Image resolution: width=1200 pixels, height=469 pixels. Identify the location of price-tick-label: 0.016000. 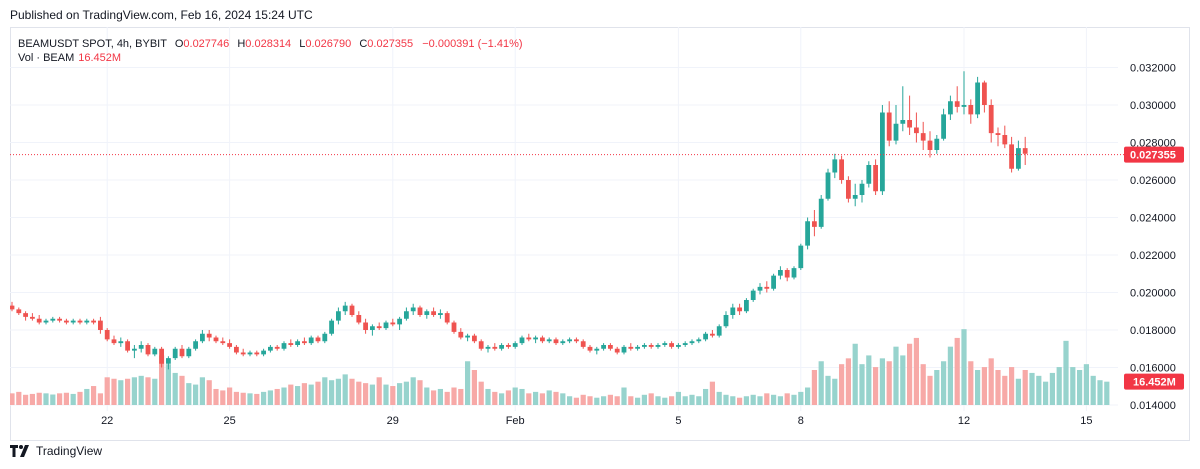
(1153, 369).